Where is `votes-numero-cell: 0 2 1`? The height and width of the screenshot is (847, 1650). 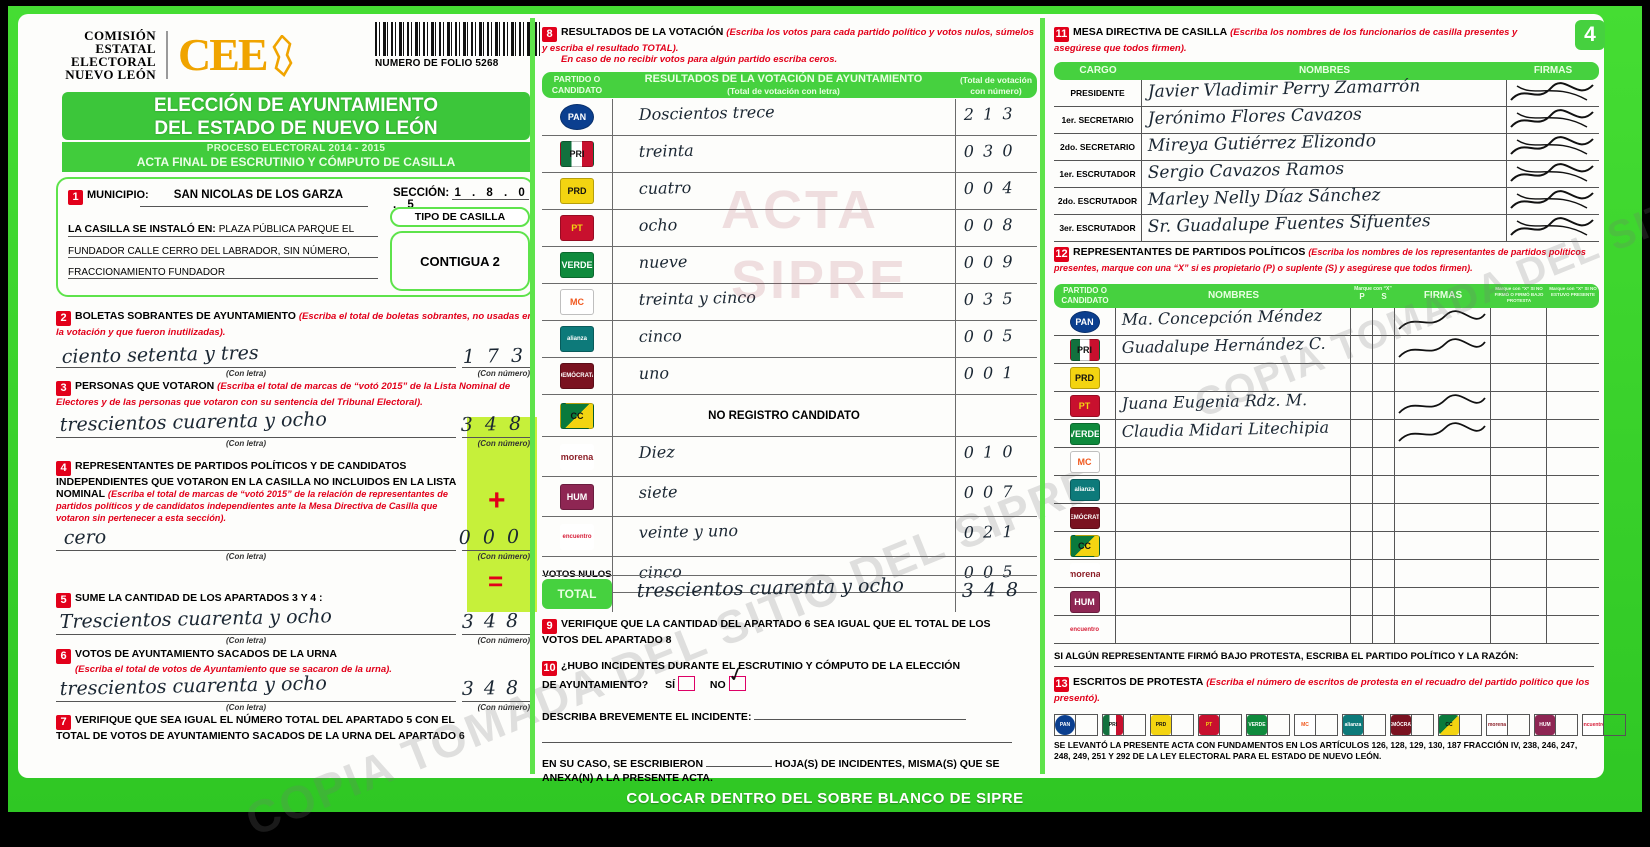
votes-numero-cell: 0 2 1 is located at coordinates (996, 536).